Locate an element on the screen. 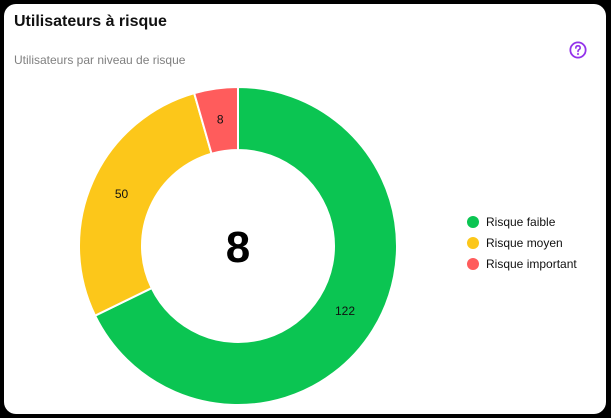  legend-label: Risque faible is located at coordinates (521, 221).